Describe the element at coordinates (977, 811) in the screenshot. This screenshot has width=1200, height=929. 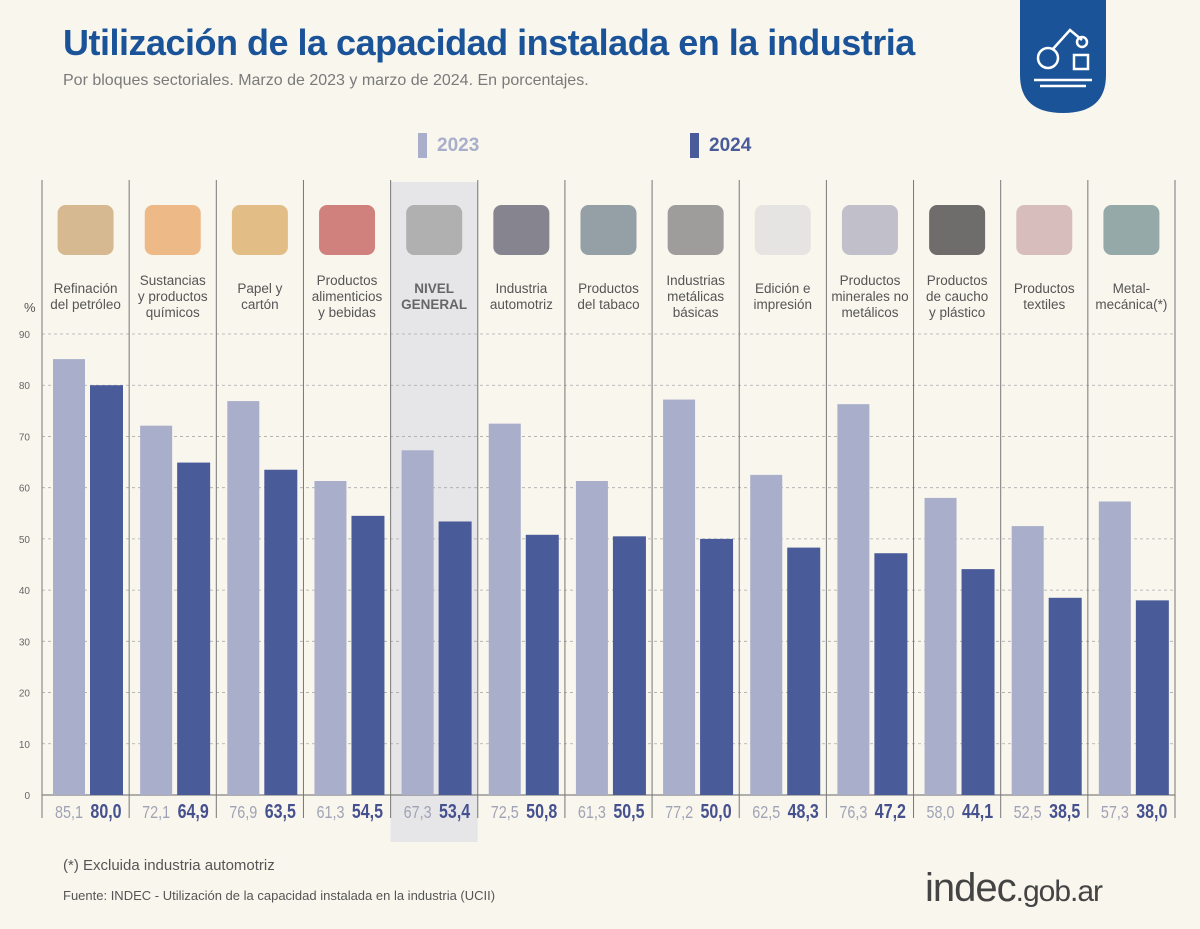
I see `data-label-2024: 44,1` at that location.